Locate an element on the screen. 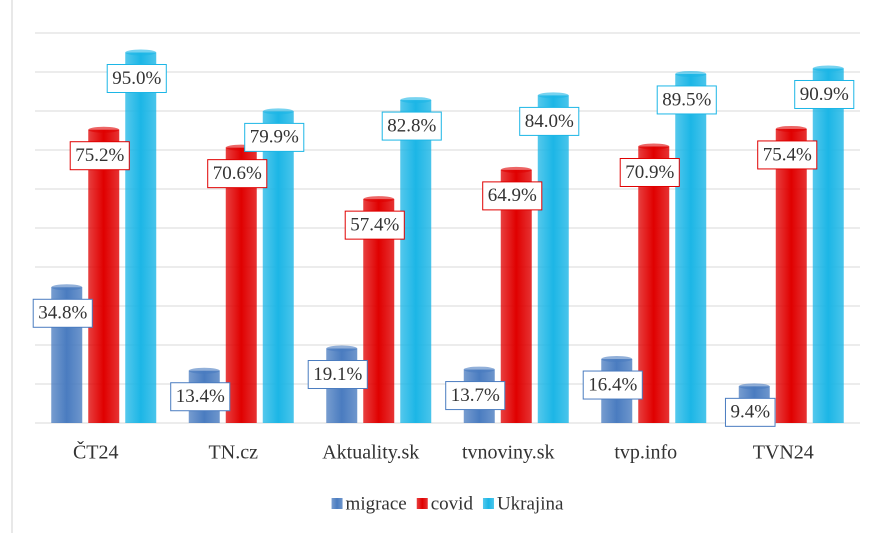 This screenshot has height=533, width=876. data-label: 70.9% is located at coordinates (649, 172).